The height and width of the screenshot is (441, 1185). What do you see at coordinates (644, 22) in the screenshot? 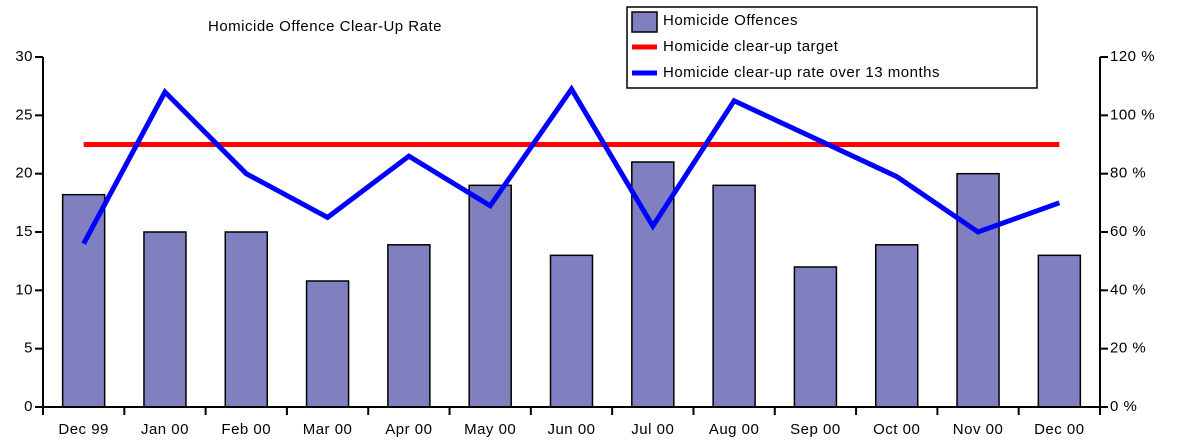
I see `legend-swatch` at bounding box center [644, 22].